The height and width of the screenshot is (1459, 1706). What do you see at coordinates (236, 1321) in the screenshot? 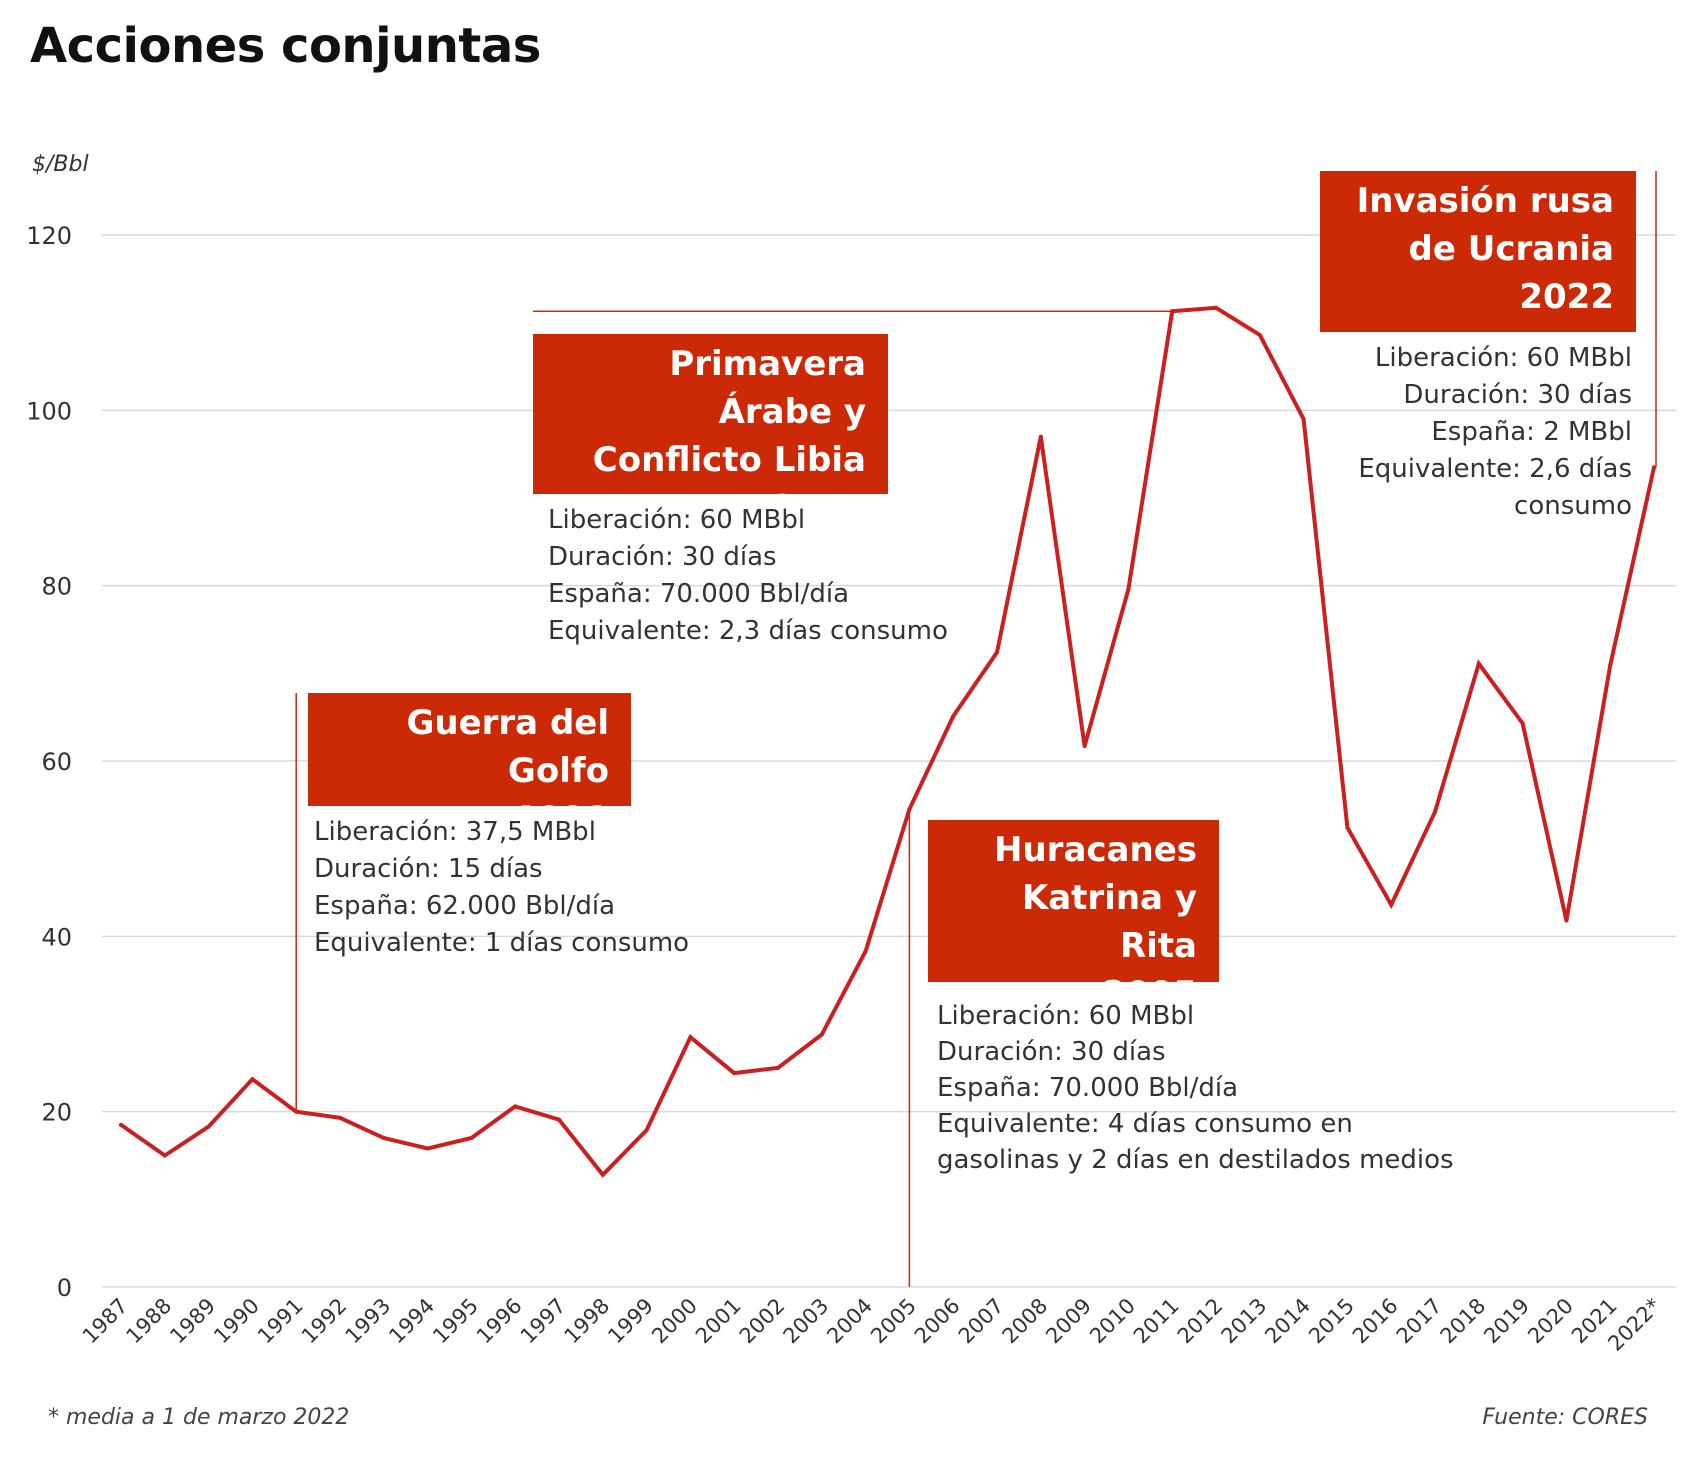
I see `x-tick-label: 1990` at bounding box center [236, 1321].